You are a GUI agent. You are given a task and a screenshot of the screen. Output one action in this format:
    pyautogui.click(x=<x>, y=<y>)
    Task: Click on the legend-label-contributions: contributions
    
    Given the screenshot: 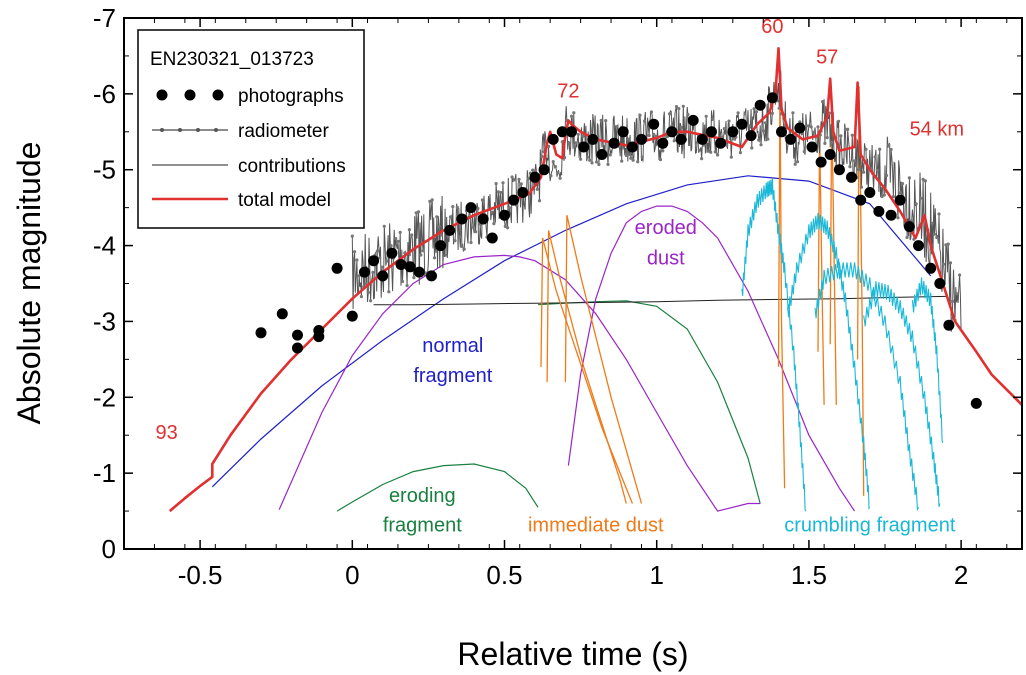 What is the action you would take?
    pyautogui.click(x=292, y=166)
    